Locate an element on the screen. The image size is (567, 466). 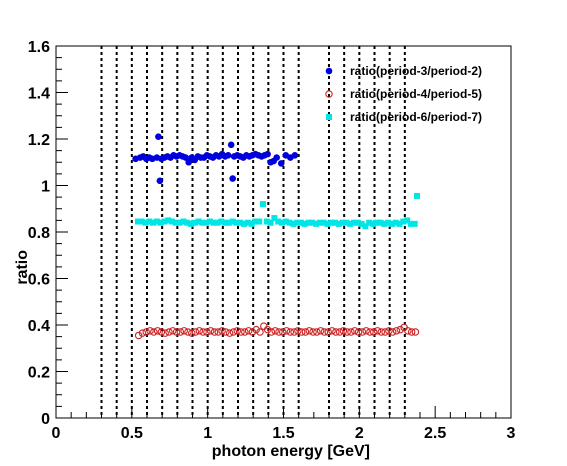
x-tick-label: 1.5 is located at coordinates (283, 433).